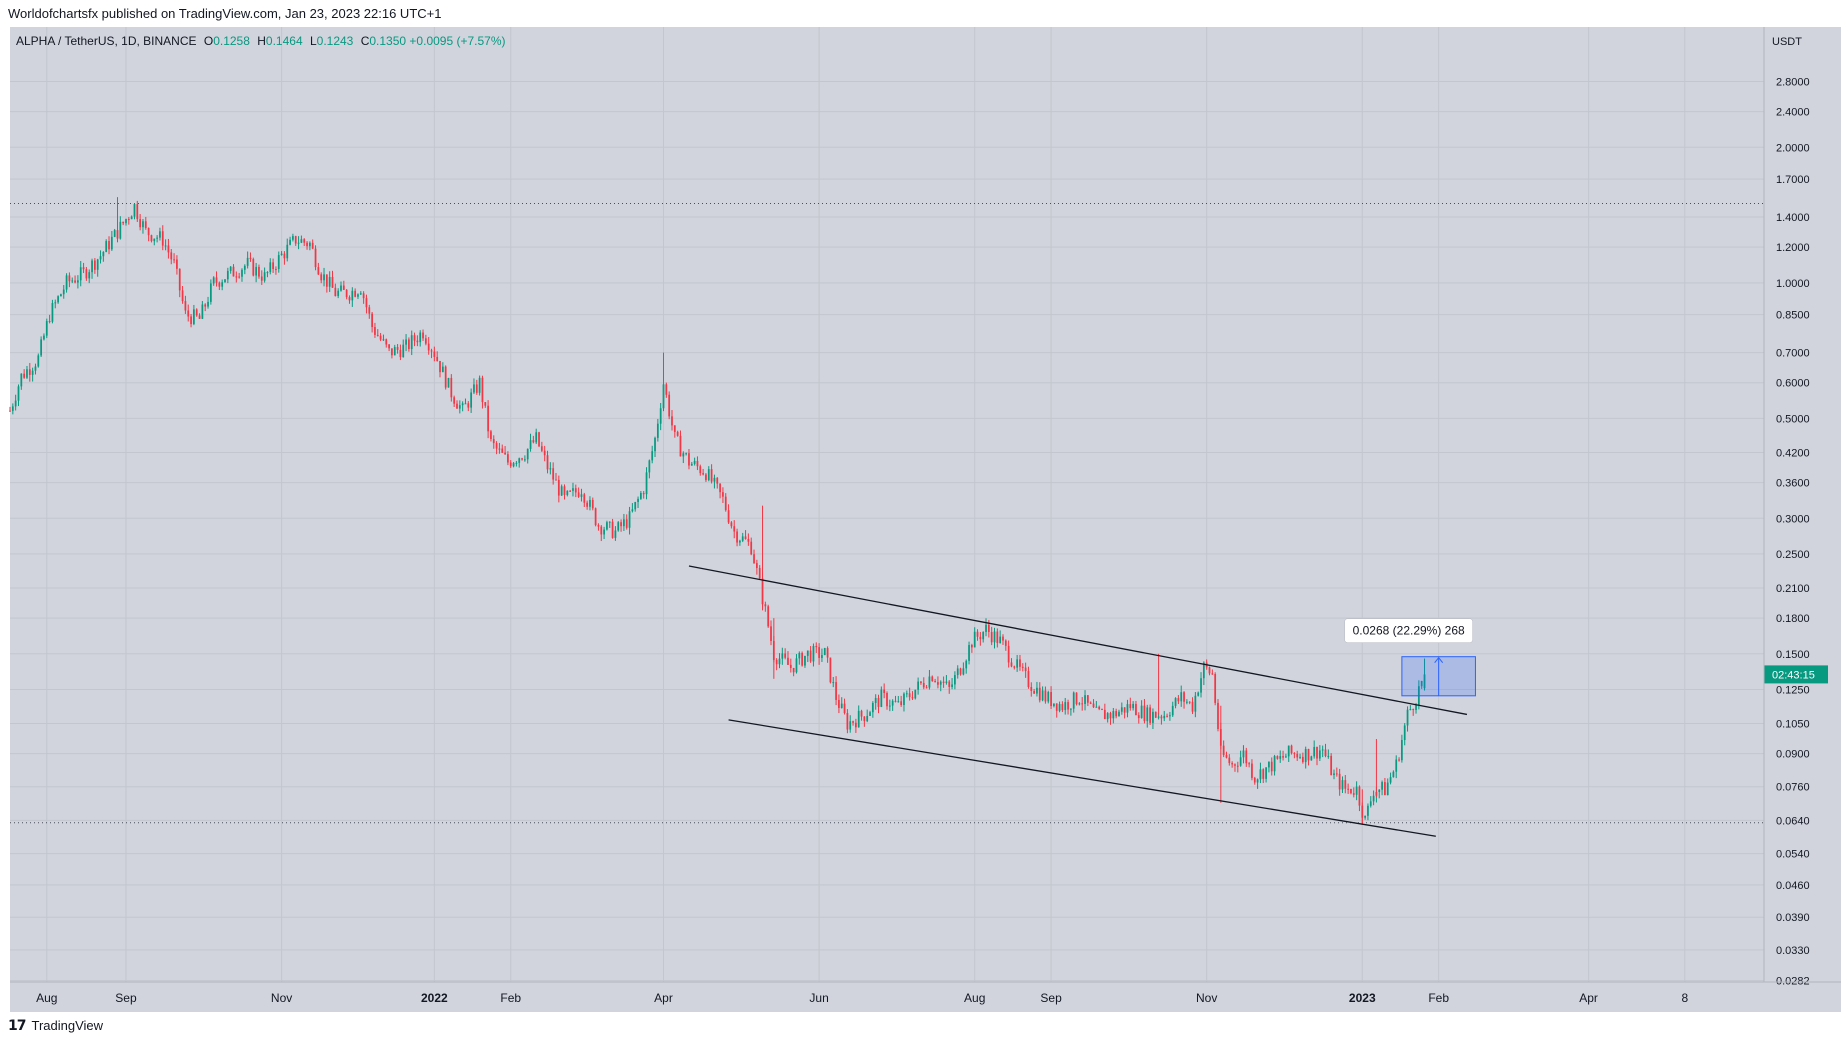 The height and width of the screenshot is (1043, 1841). What do you see at coordinates (1439, 659) in the screenshot?
I see `measure-arrow-icon` at bounding box center [1439, 659].